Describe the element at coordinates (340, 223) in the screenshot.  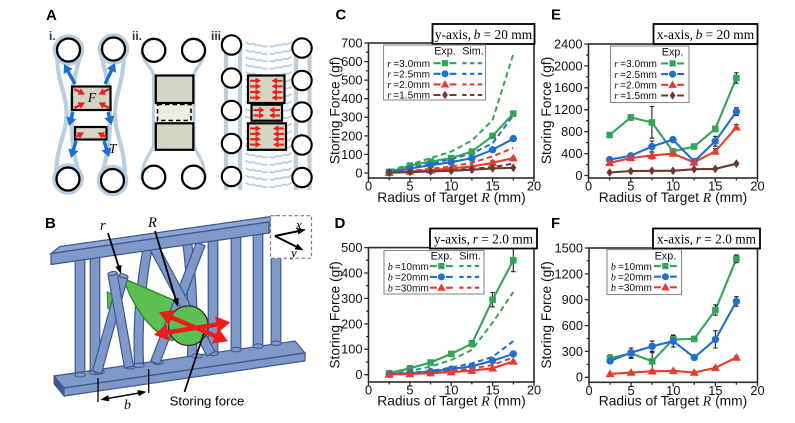
I see `svg-text: D` at that location.